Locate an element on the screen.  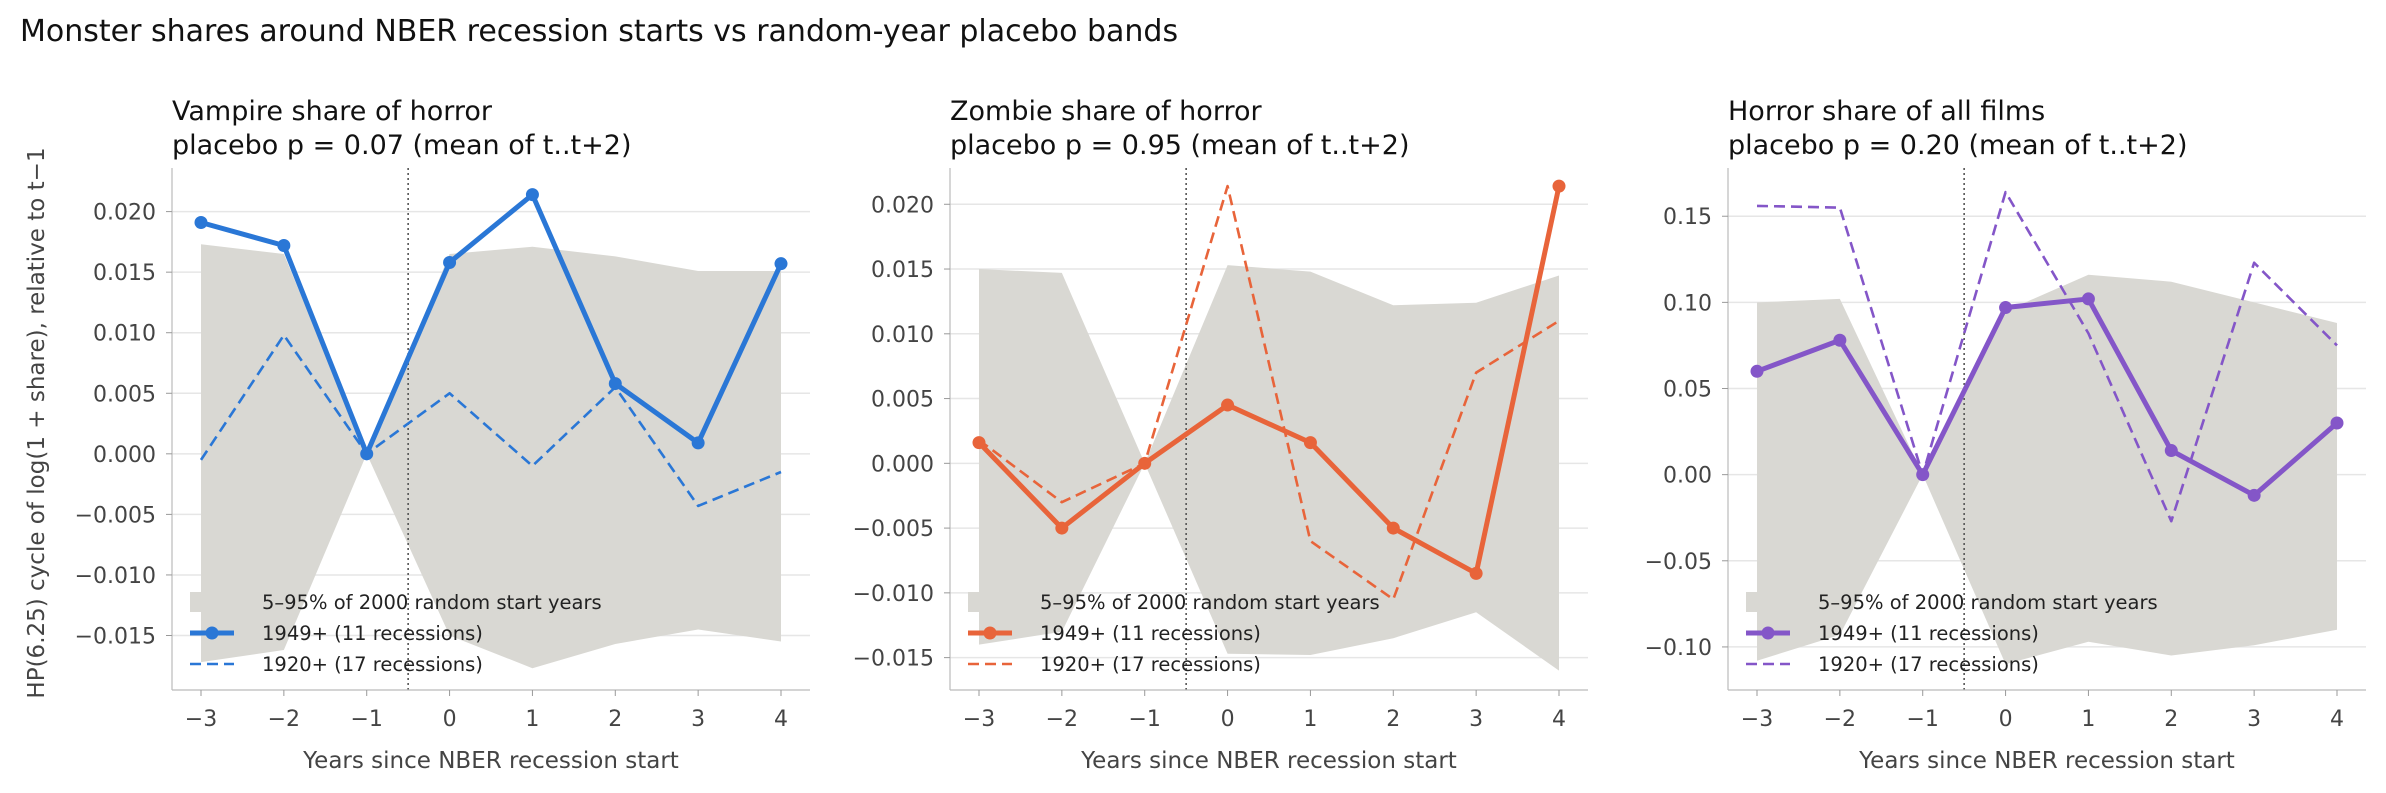
y-tick-label: −0.10 is located at coordinates (1678, 648).